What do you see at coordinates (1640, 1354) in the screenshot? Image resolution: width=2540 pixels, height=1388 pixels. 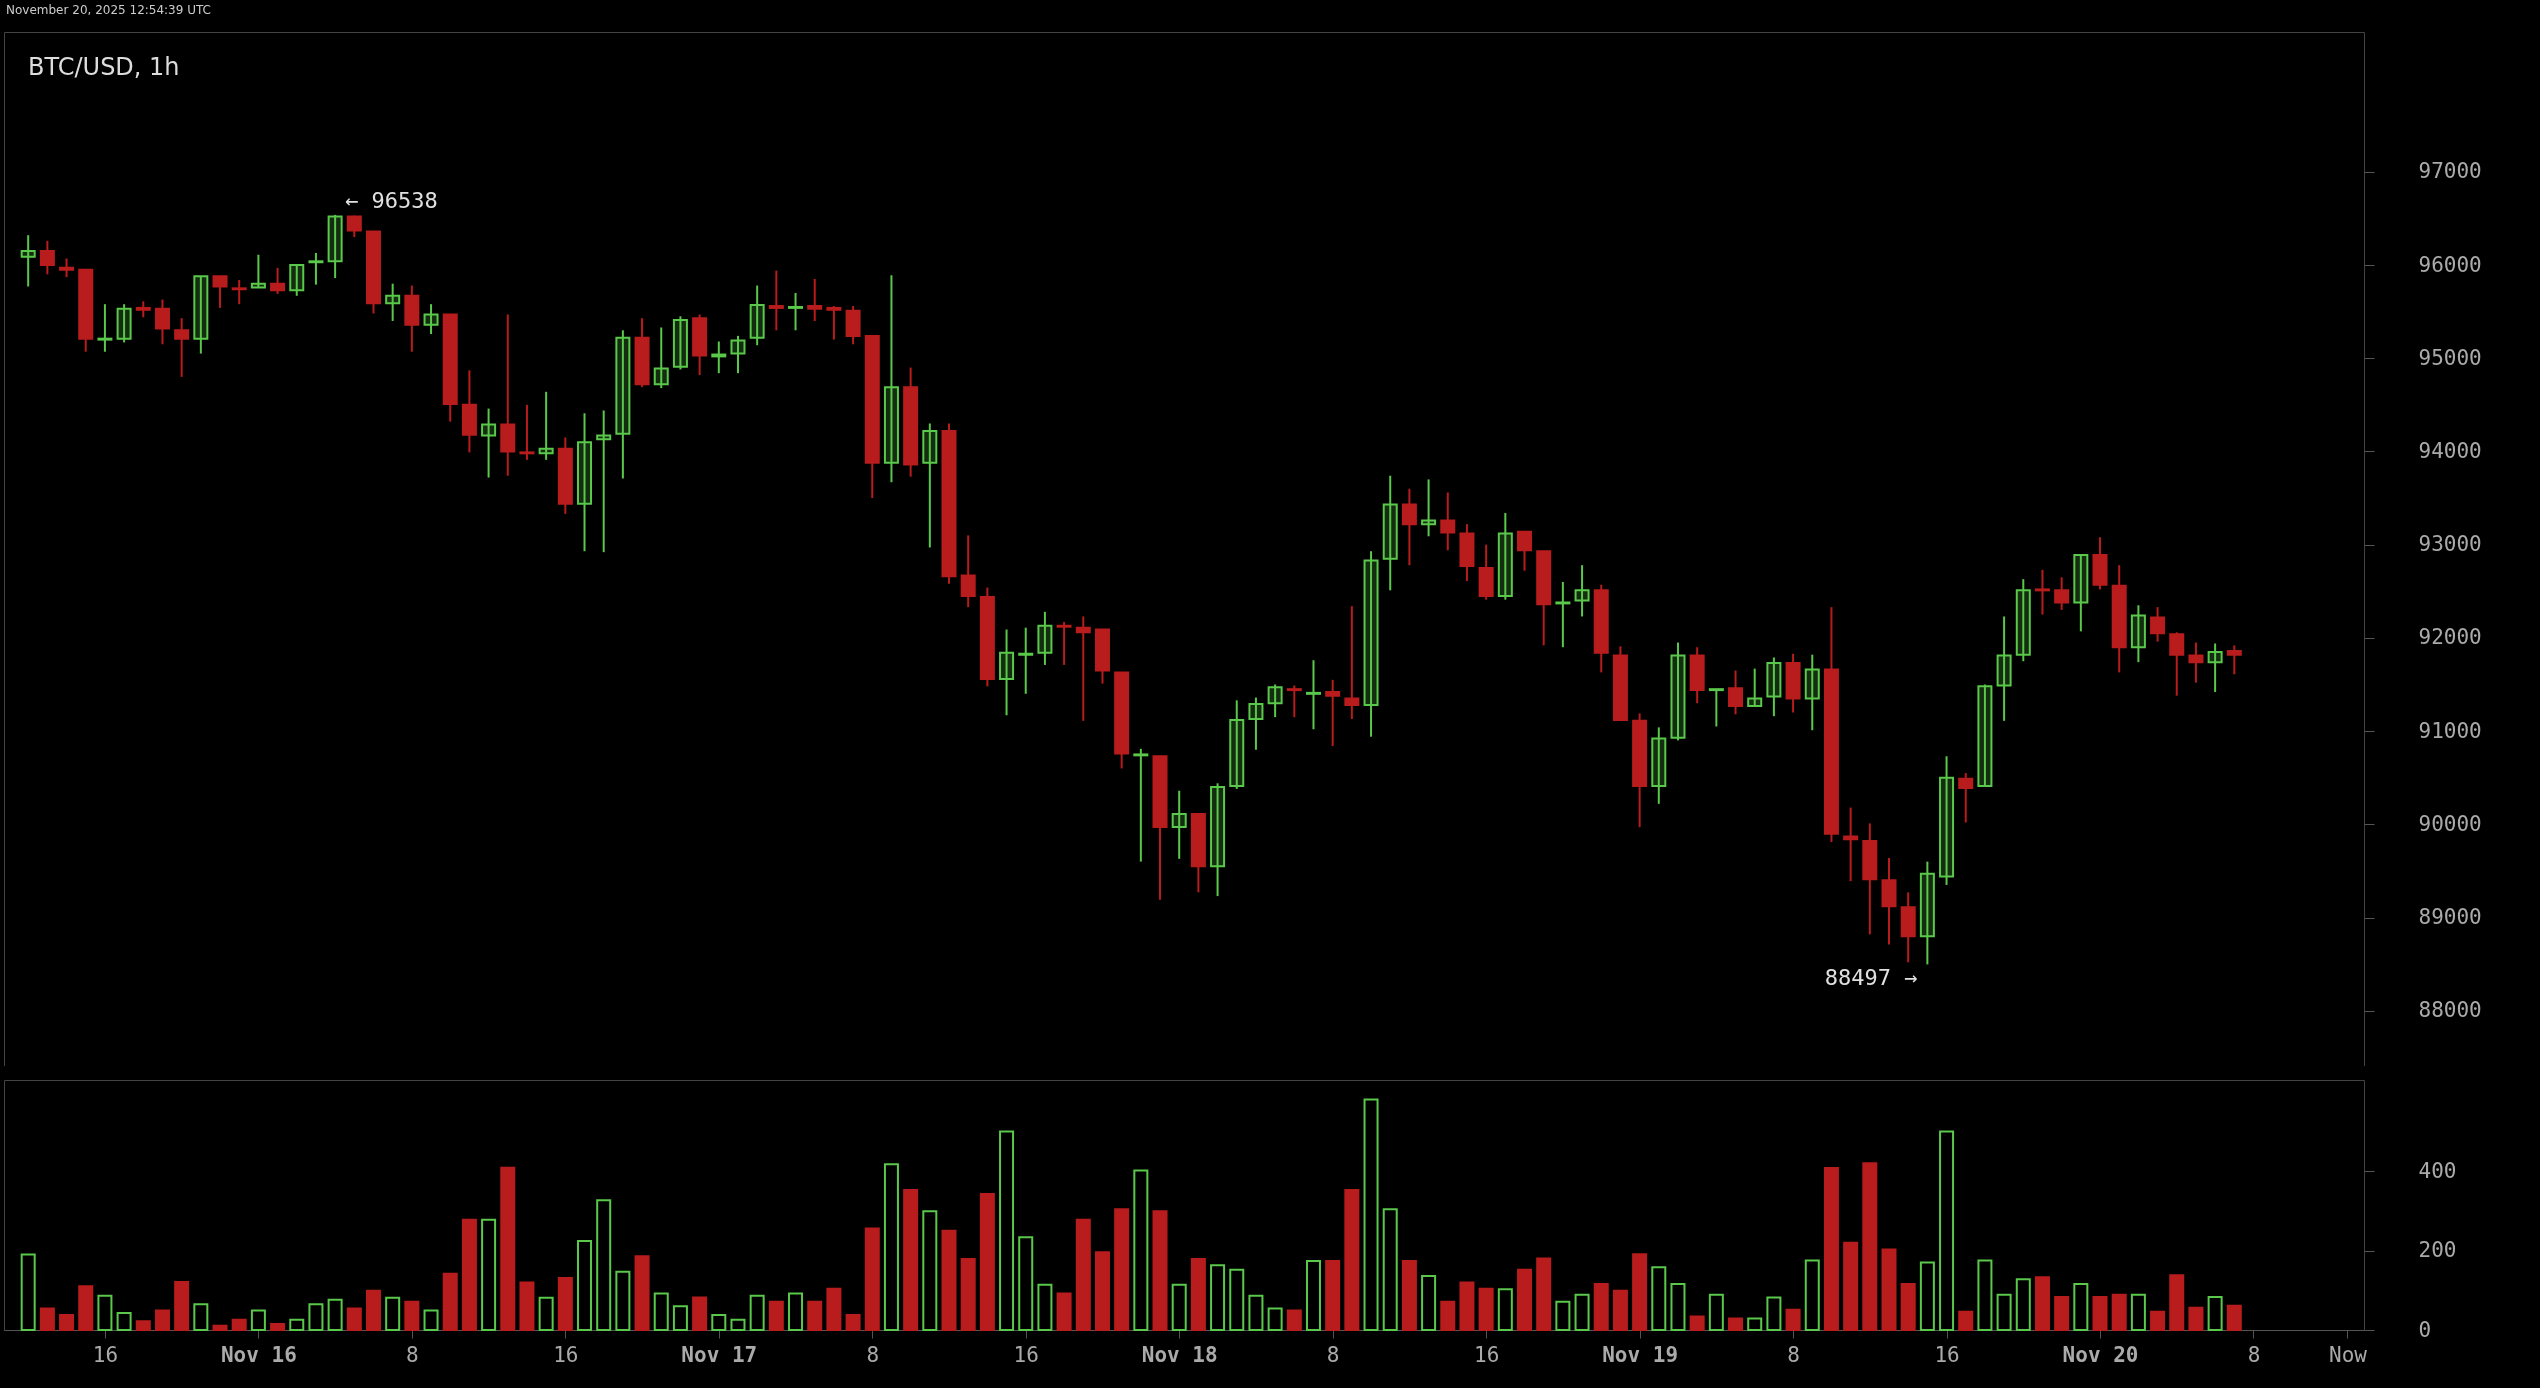 I see `x-tick-label: Nov 19` at bounding box center [1640, 1354].